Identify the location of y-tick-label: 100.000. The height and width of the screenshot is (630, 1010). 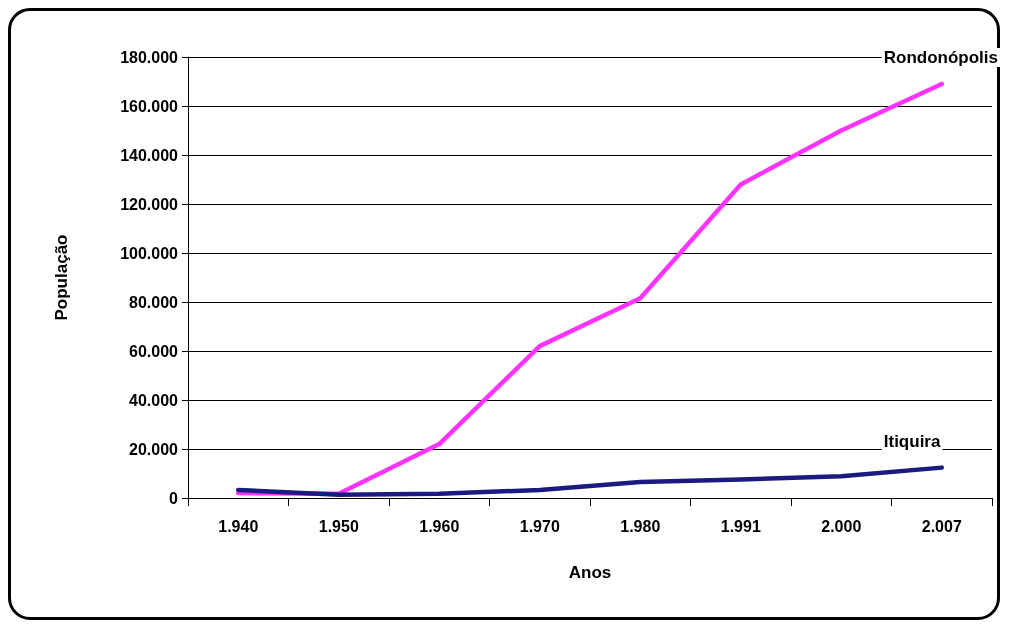
(149, 253).